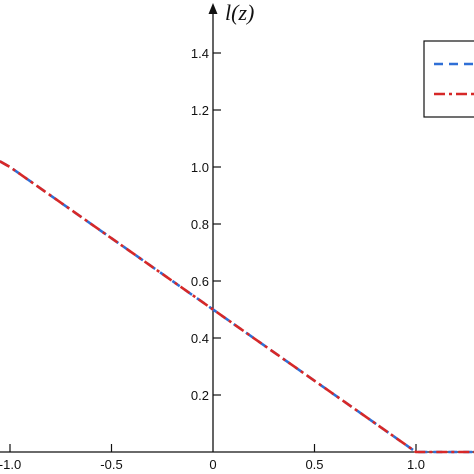 The height and width of the screenshot is (474, 474). Describe the element at coordinates (200, 110) in the screenshot. I see `y-tick-label: 1.2` at that location.